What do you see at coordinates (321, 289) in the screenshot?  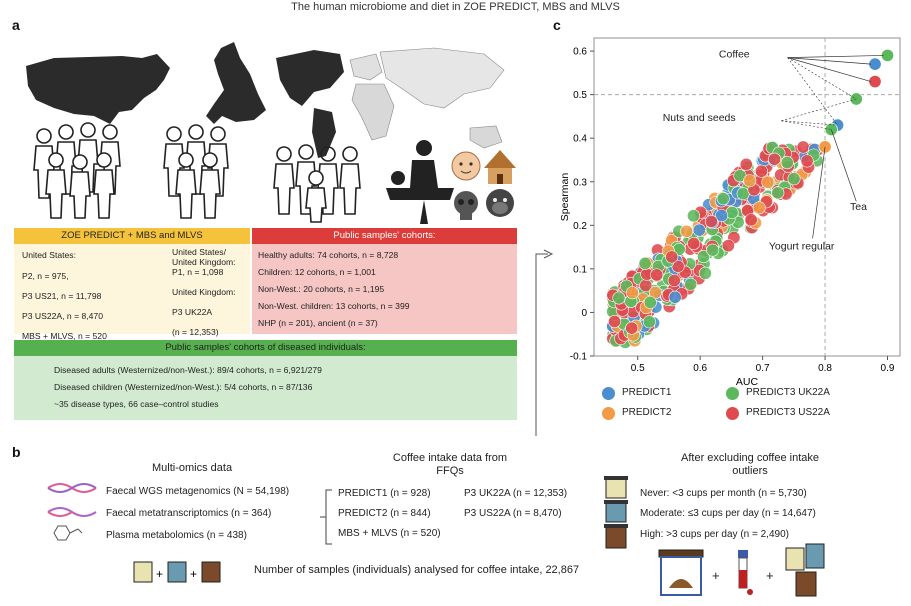 I see `public-cohort-line: Non-West.: 20 cohorts, n = 1,195` at bounding box center [321, 289].